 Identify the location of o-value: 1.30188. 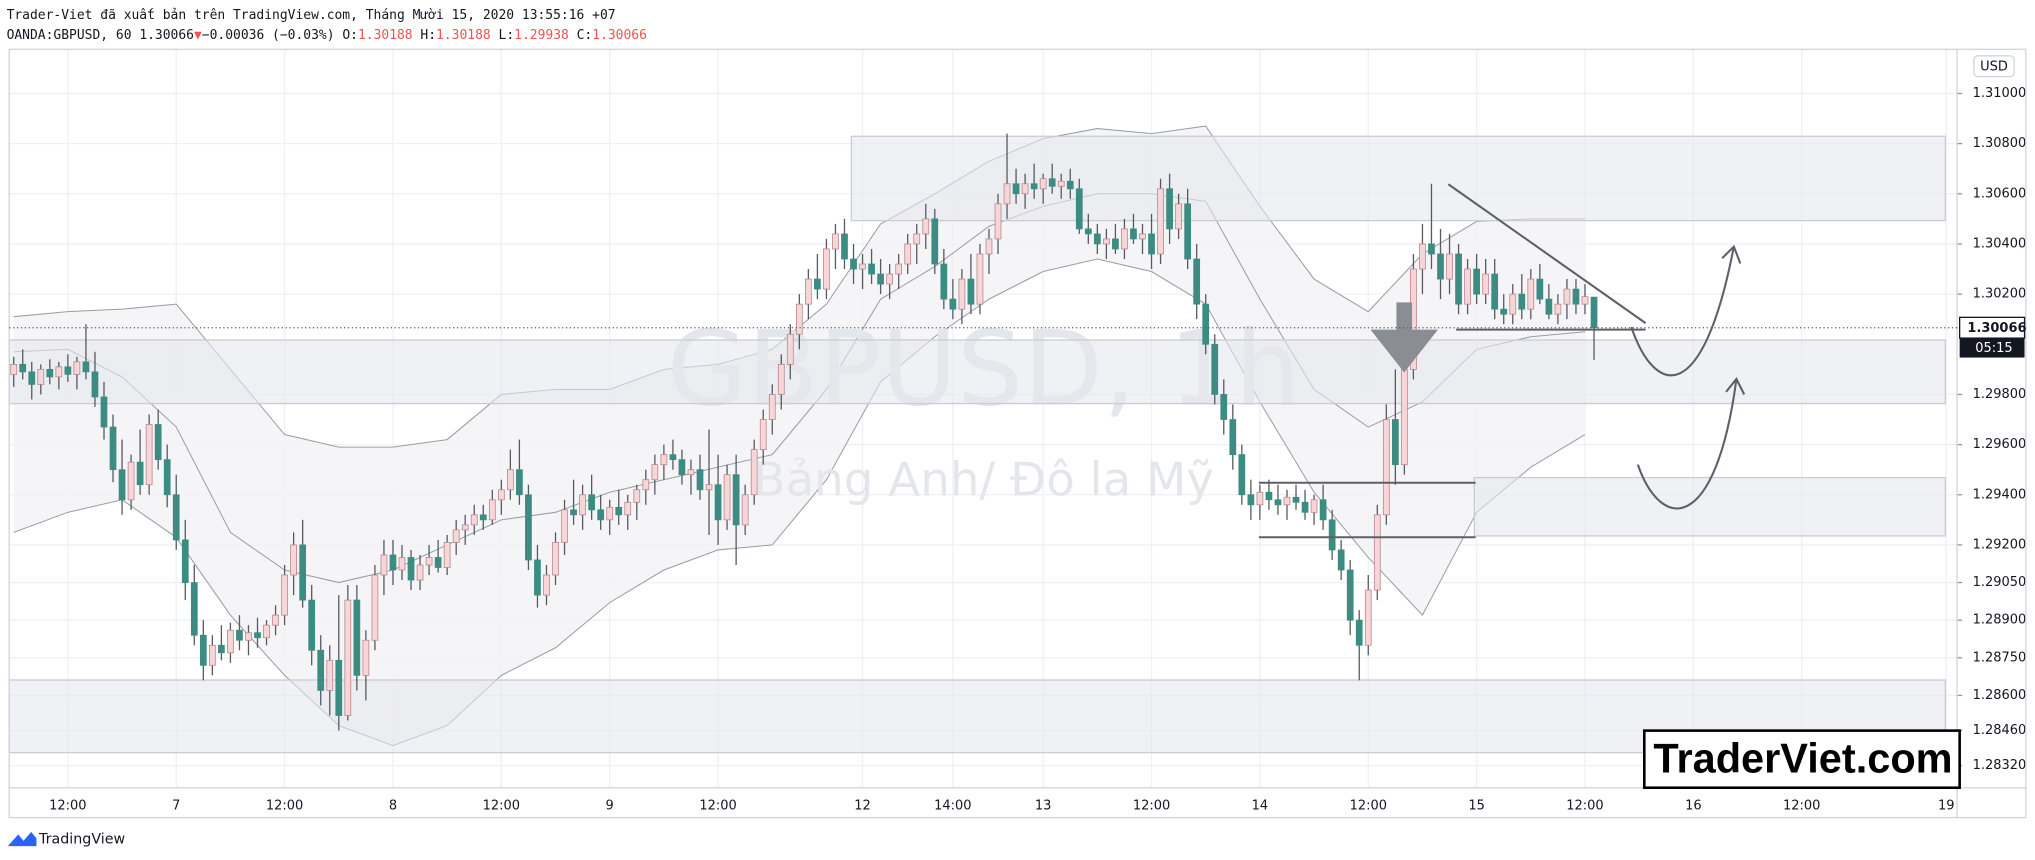
(385, 35).